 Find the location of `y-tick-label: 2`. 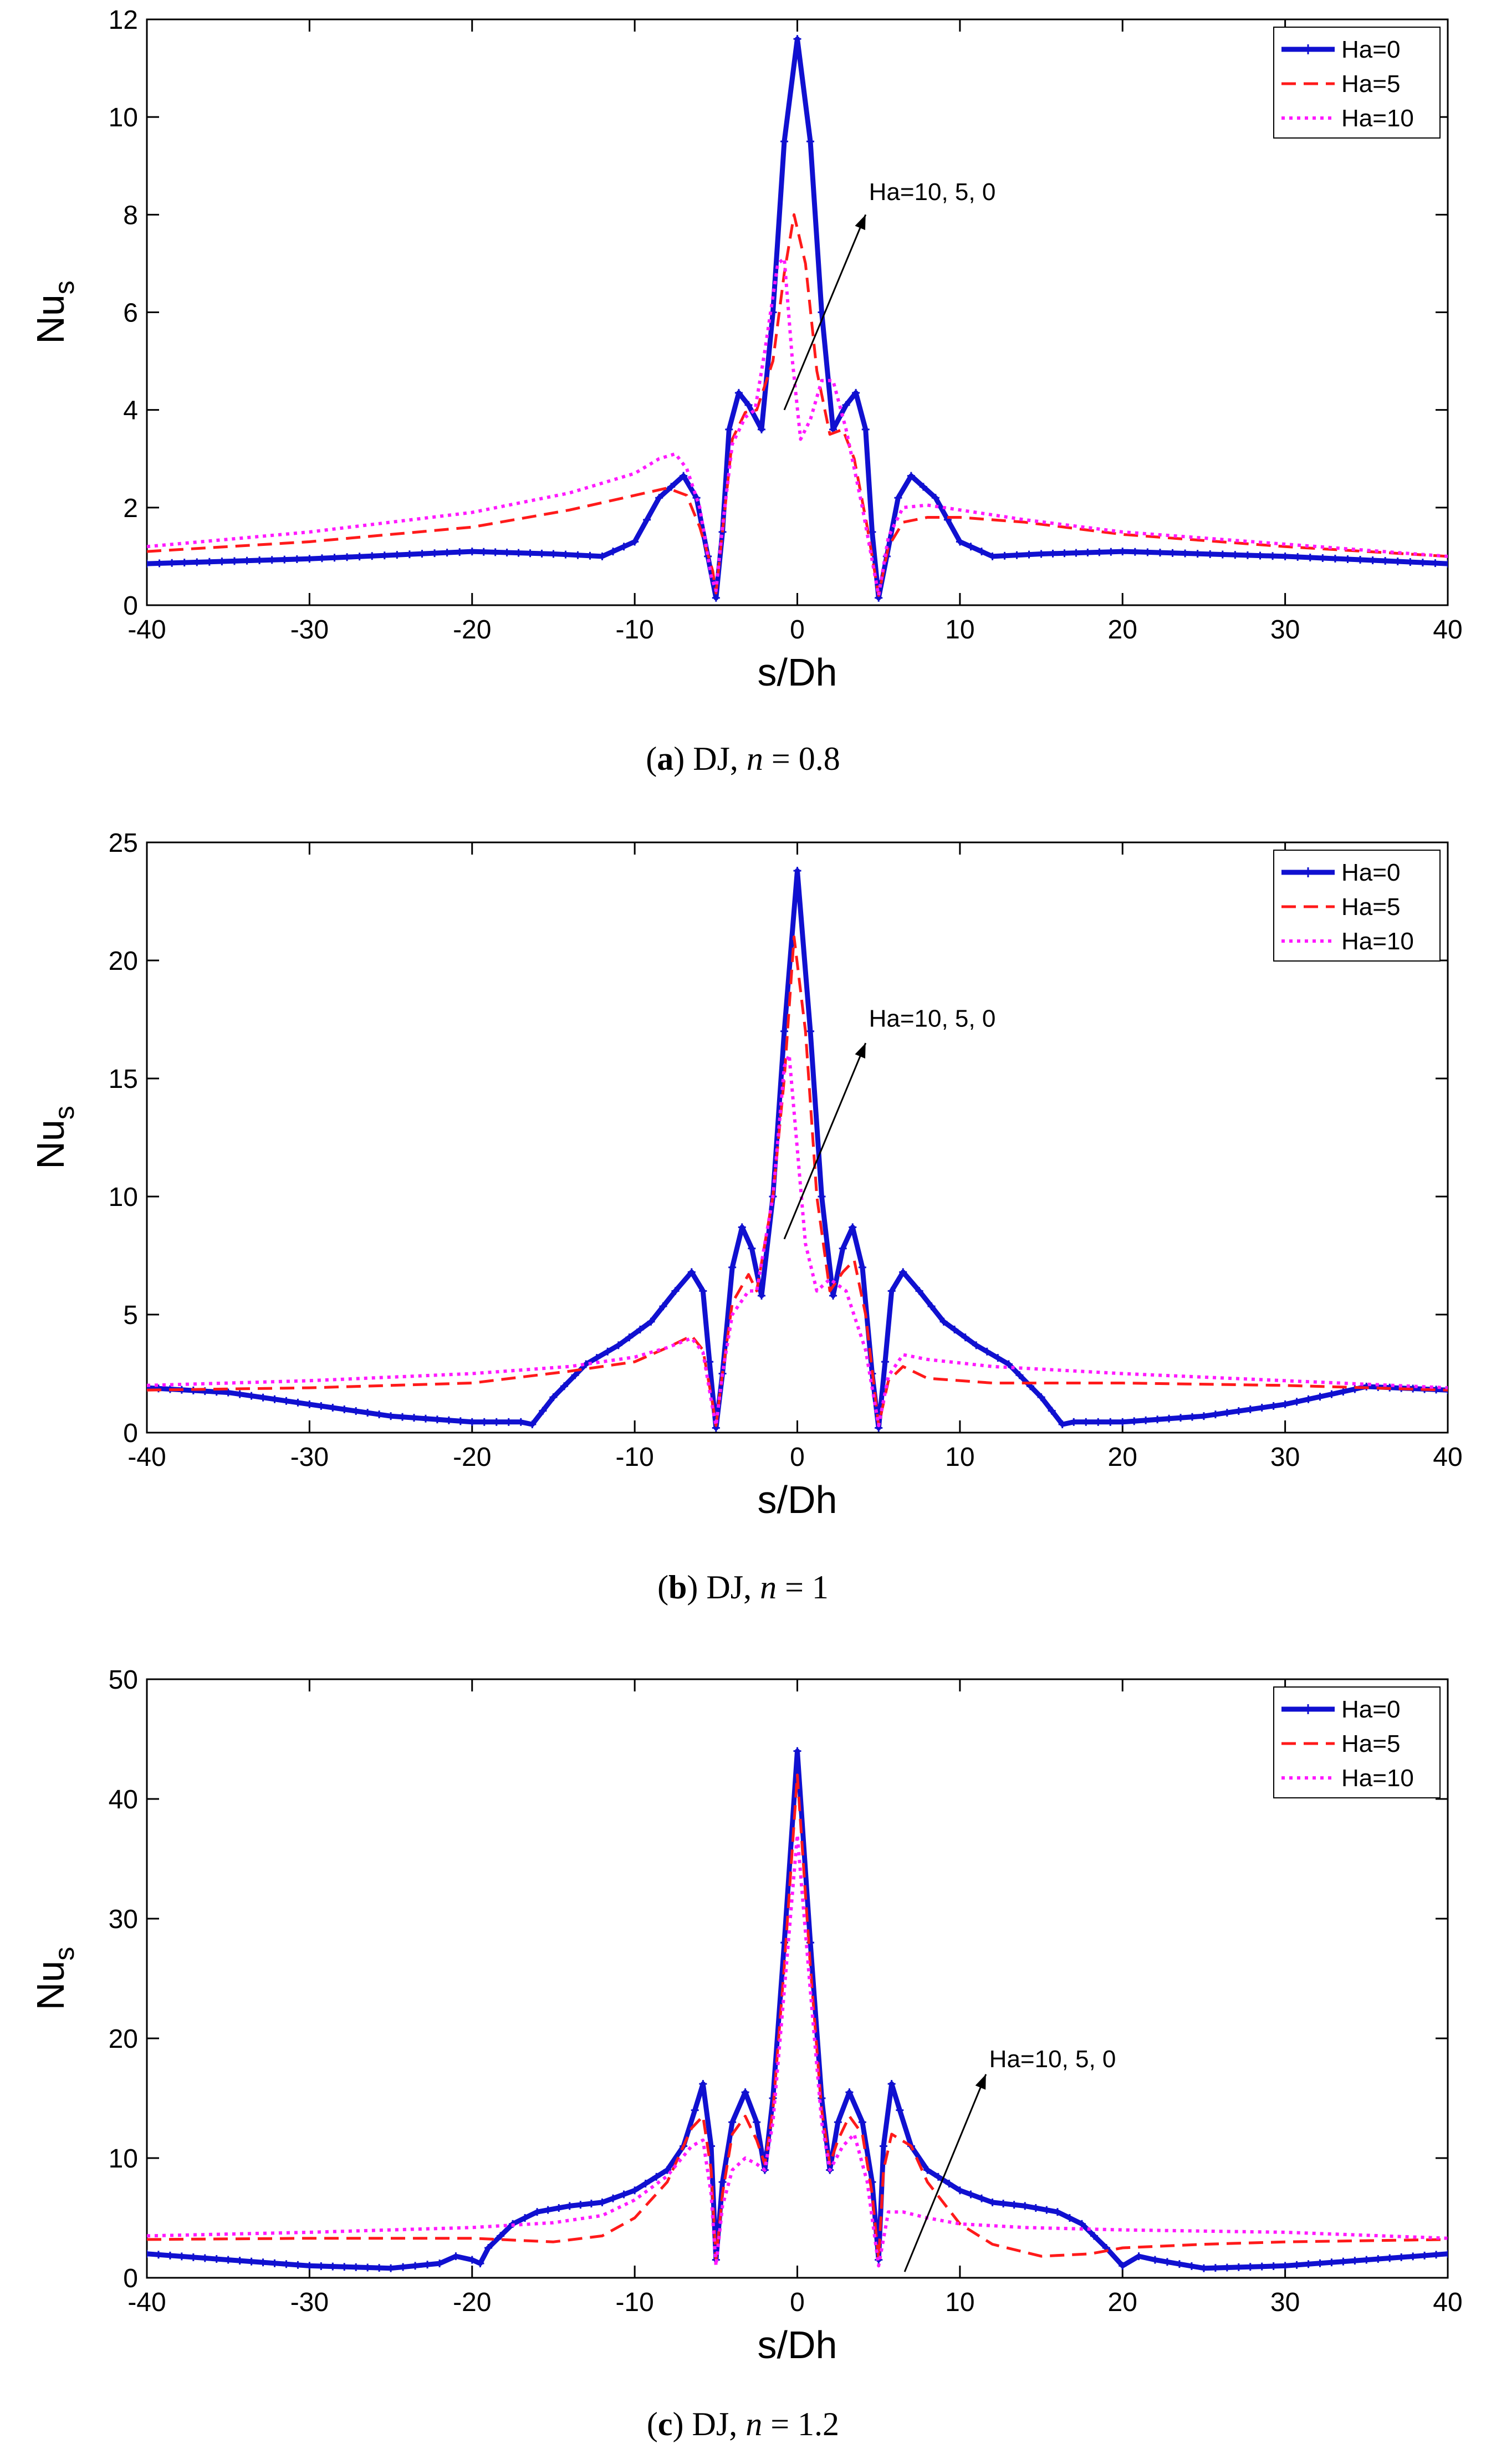

y-tick-label: 2 is located at coordinates (130, 508).